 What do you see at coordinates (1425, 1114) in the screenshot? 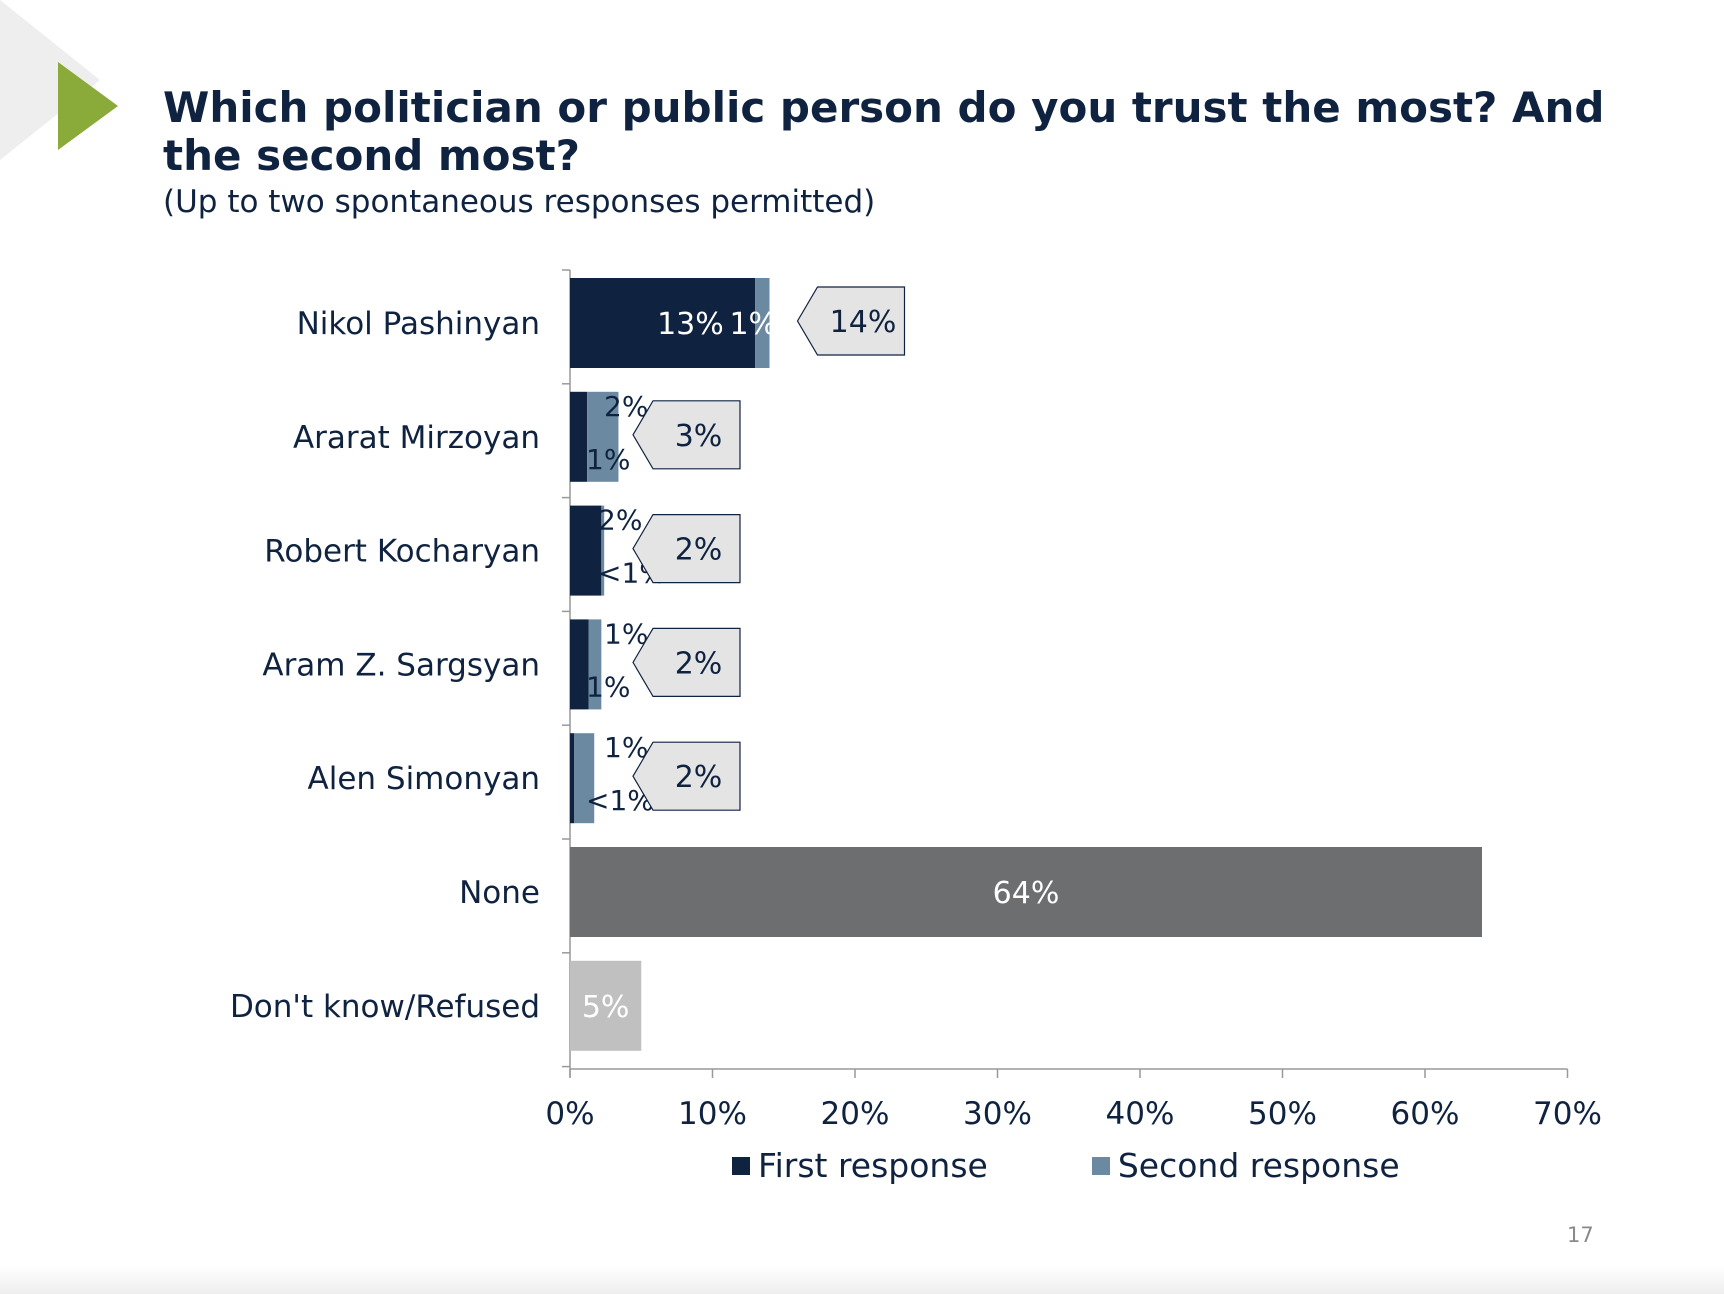
I see `x-tick-label: 60%` at bounding box center [1425, 1114].